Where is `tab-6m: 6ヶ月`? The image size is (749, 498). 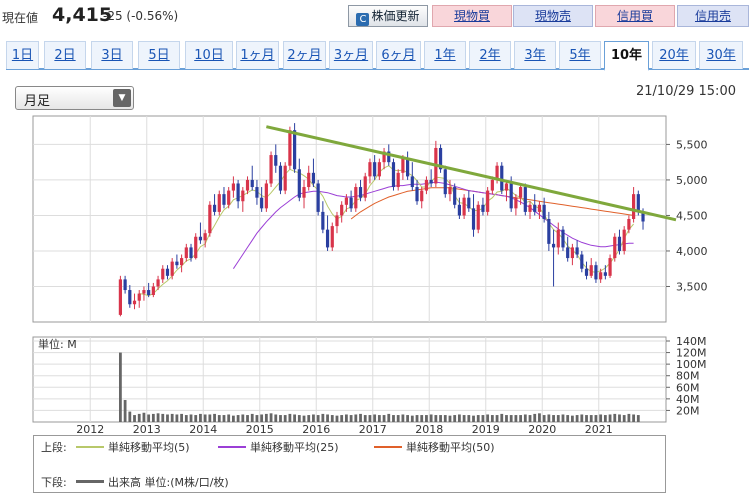
tab-6m: 6ヶ月 is located at coordinates (398, 55).